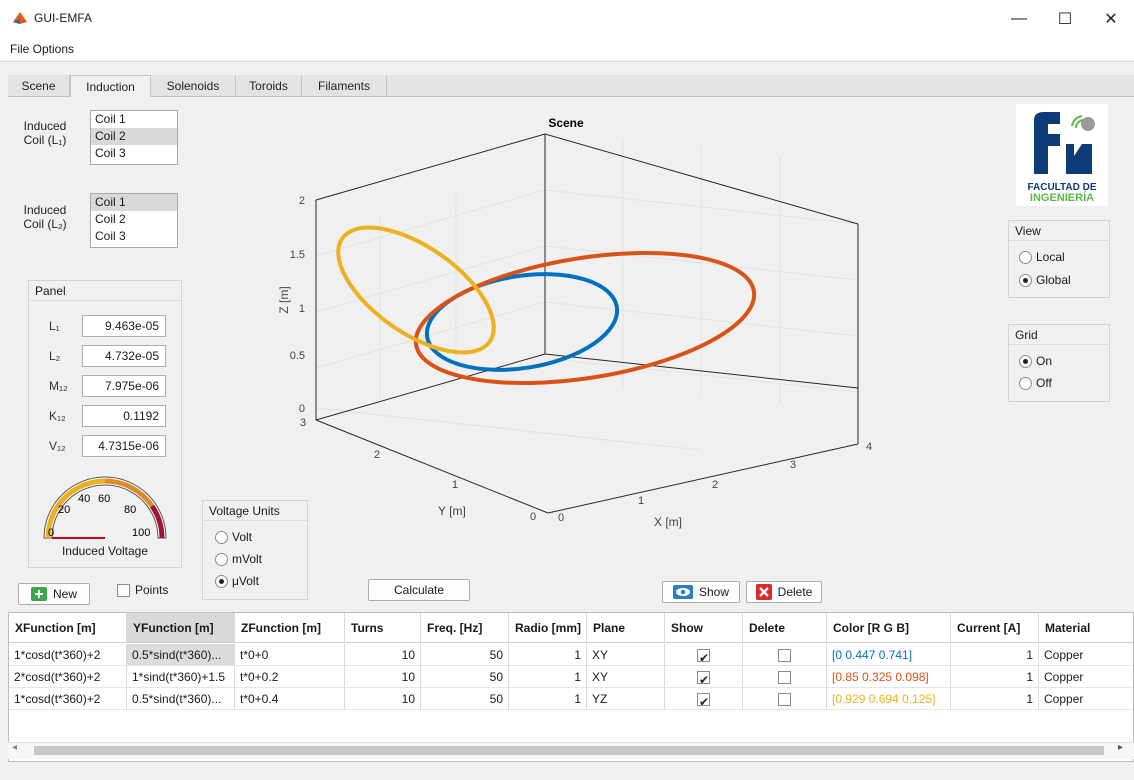  Describe the element at coordinates (290, 655) in the screenshot. I see `table-cell: t*0+0` at that location.